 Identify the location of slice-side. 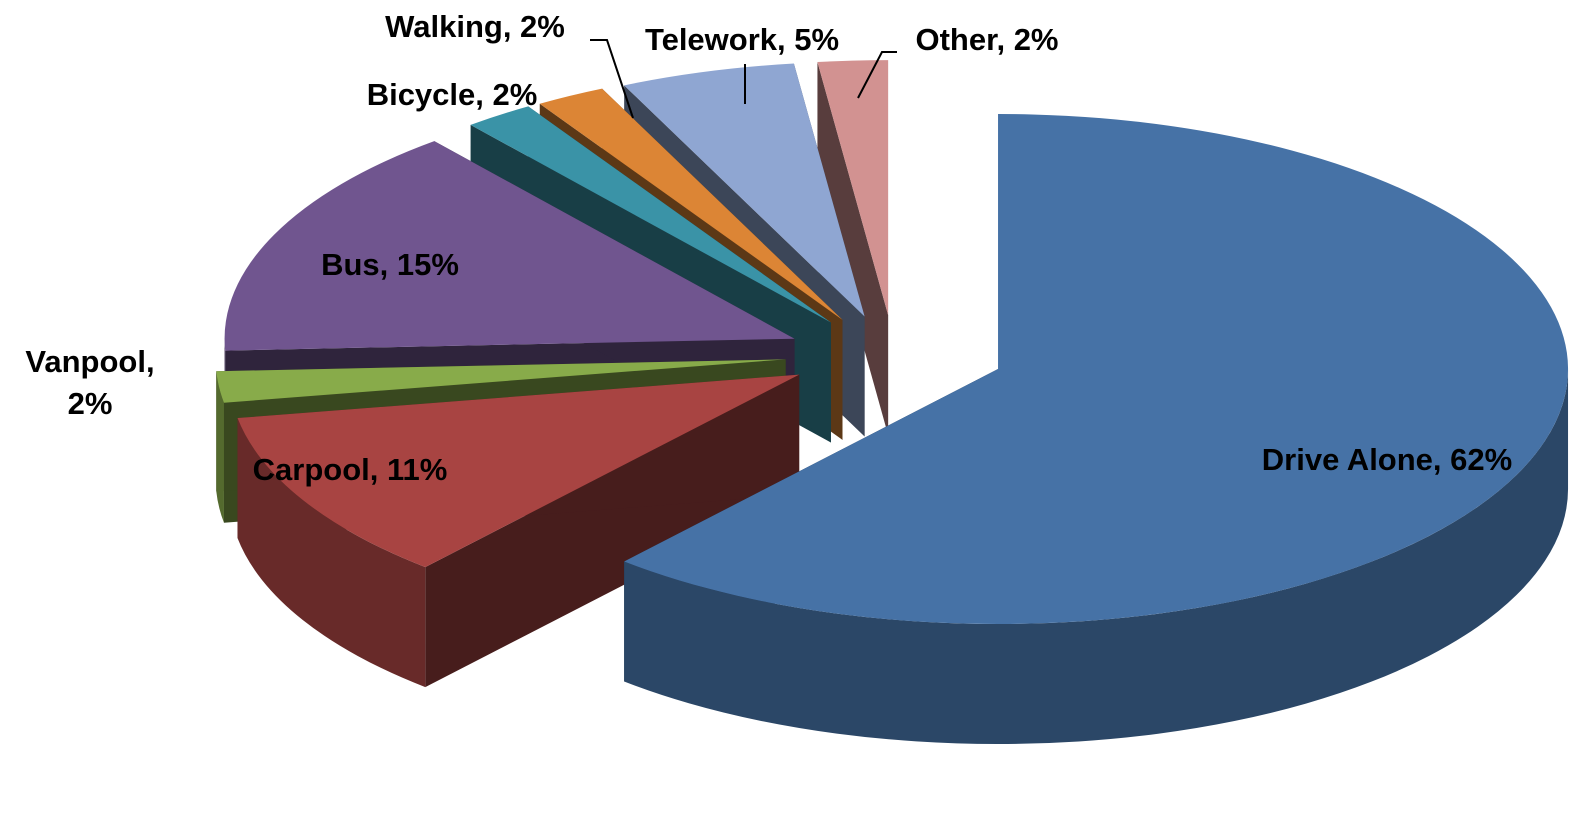
(853, 249).